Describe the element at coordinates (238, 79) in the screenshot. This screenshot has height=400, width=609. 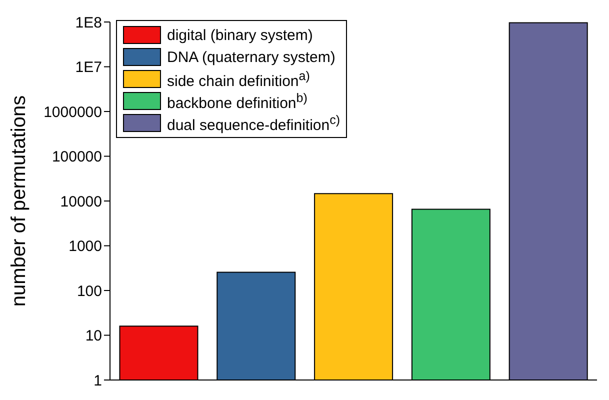
I see `legend-label: side chain definition$^{a)}$` at that location.